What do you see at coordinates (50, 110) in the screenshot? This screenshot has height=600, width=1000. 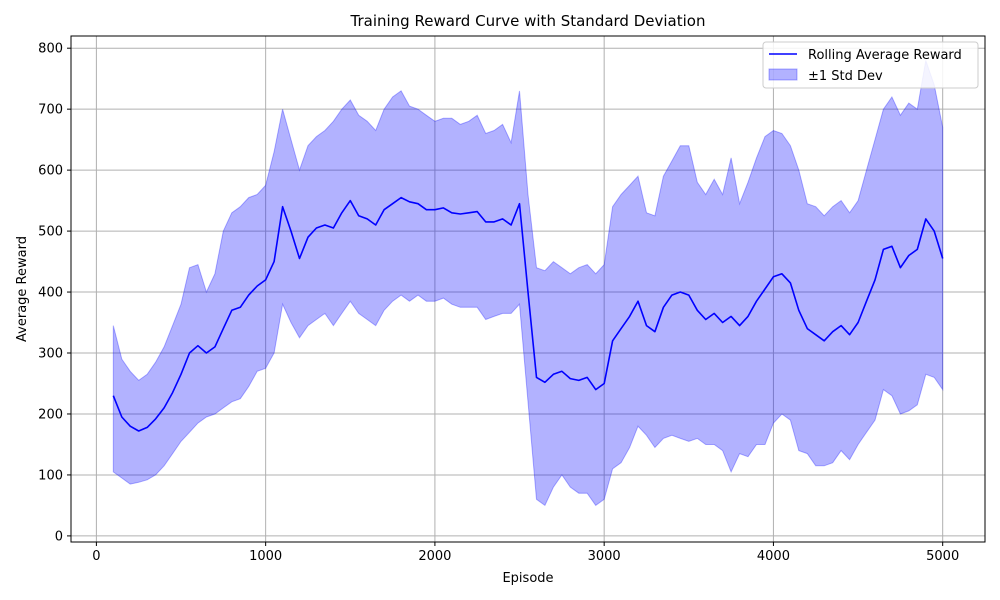 I see `y-tick-label: 700` at bounding box center [50, 110].